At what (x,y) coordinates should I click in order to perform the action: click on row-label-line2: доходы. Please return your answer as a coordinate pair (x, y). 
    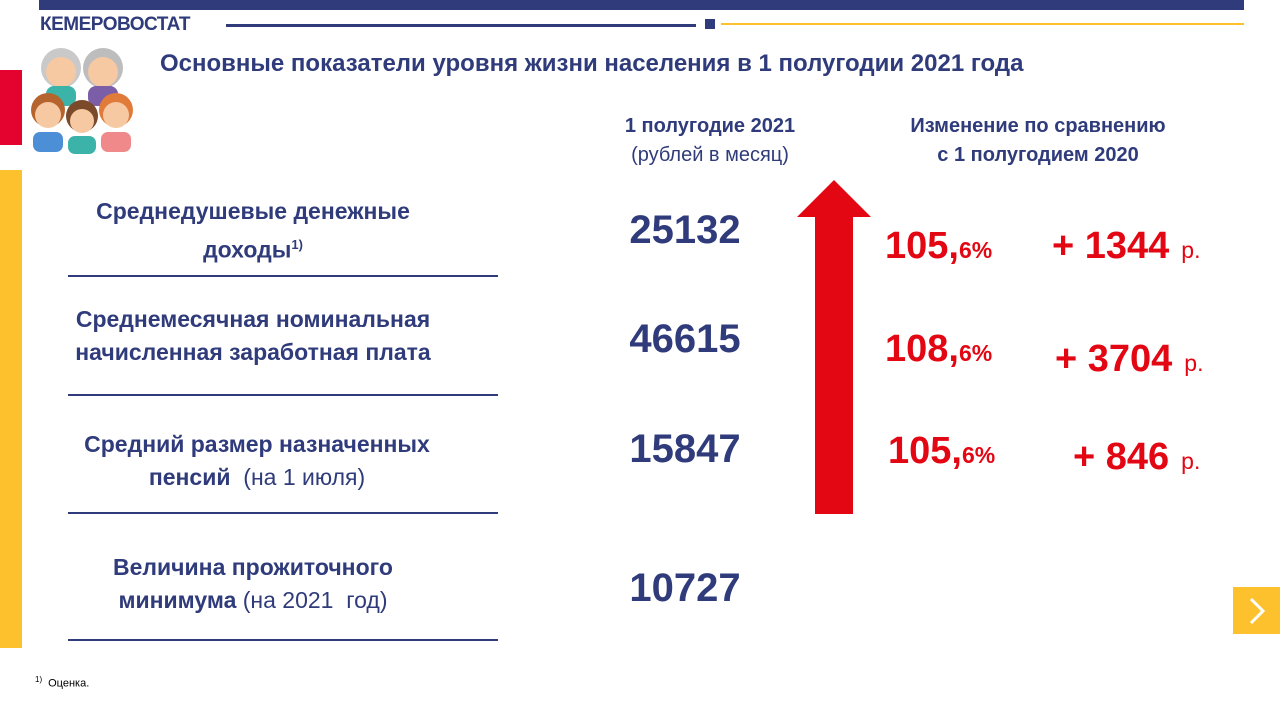
    Looking at the image, I should click on (247, 249).